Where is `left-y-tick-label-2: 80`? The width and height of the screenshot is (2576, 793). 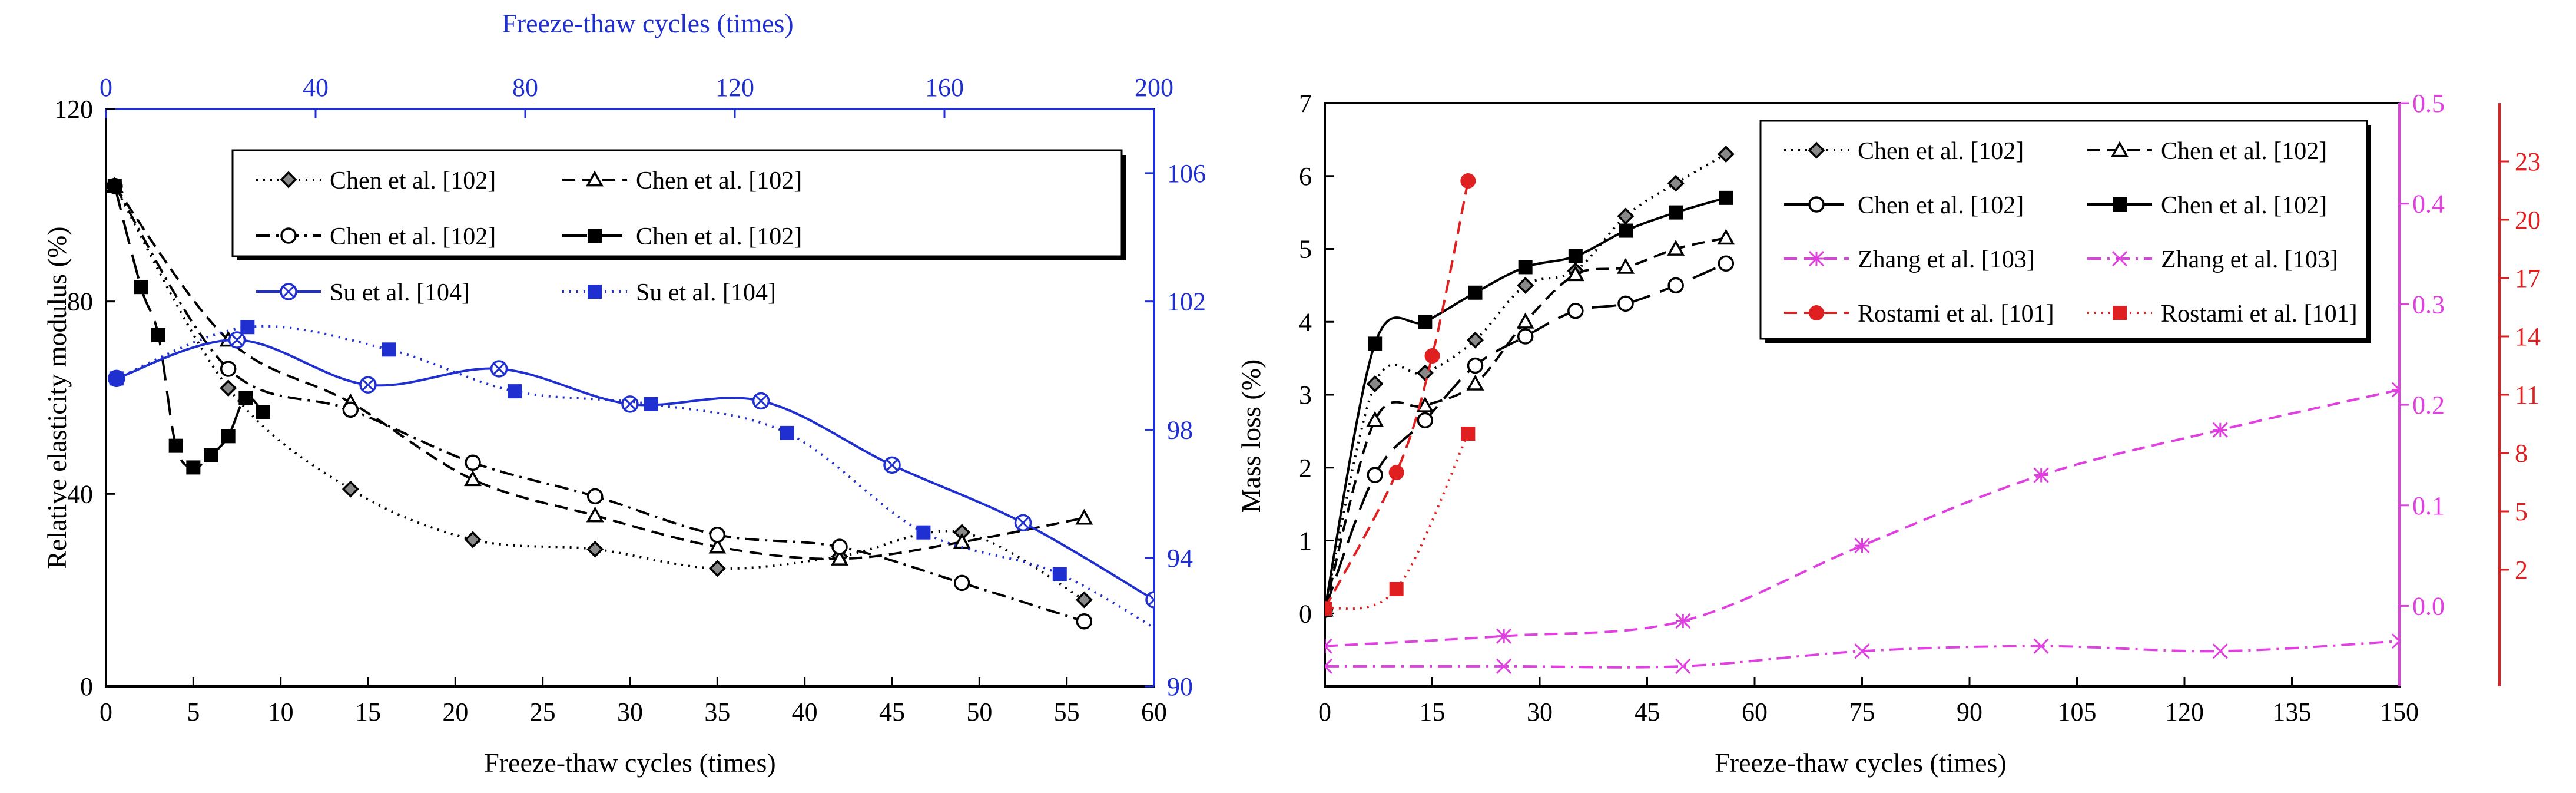
left-y-tick-label-2: 80 is located at coordinates (80, 302).